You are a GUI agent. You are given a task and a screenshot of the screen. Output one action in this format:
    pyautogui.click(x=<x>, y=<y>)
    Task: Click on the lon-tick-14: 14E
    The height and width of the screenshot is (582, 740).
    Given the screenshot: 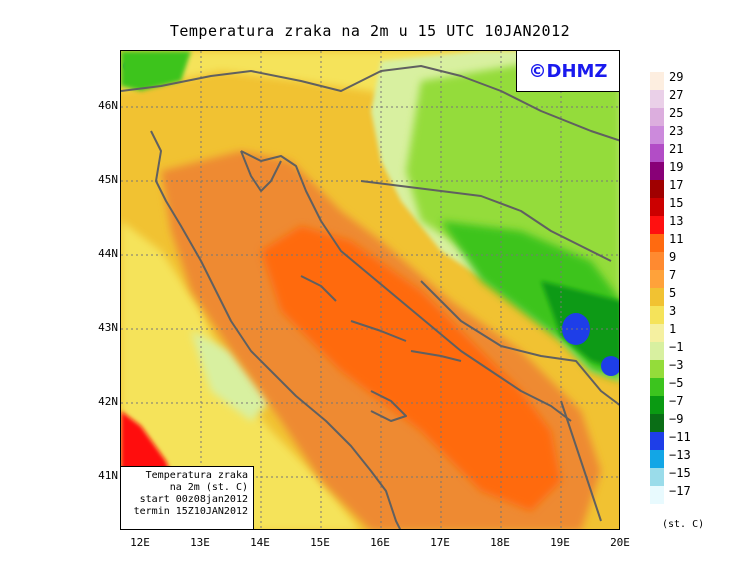 What is the action you would take?
    pyautogui.click(x=260, y=542)
    